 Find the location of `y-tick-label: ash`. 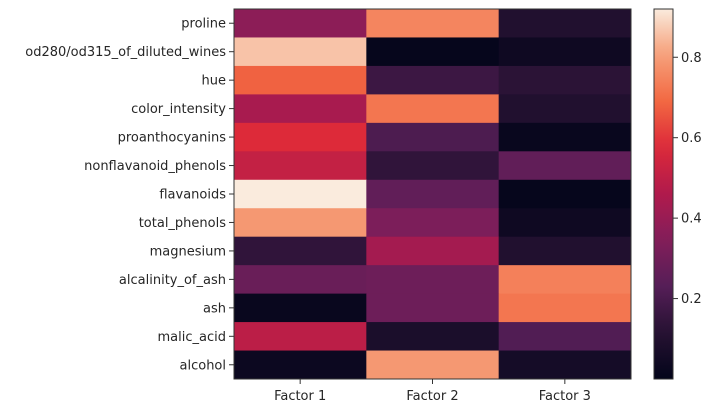

y-tick-label: ash is located at coordinates (214, 308).